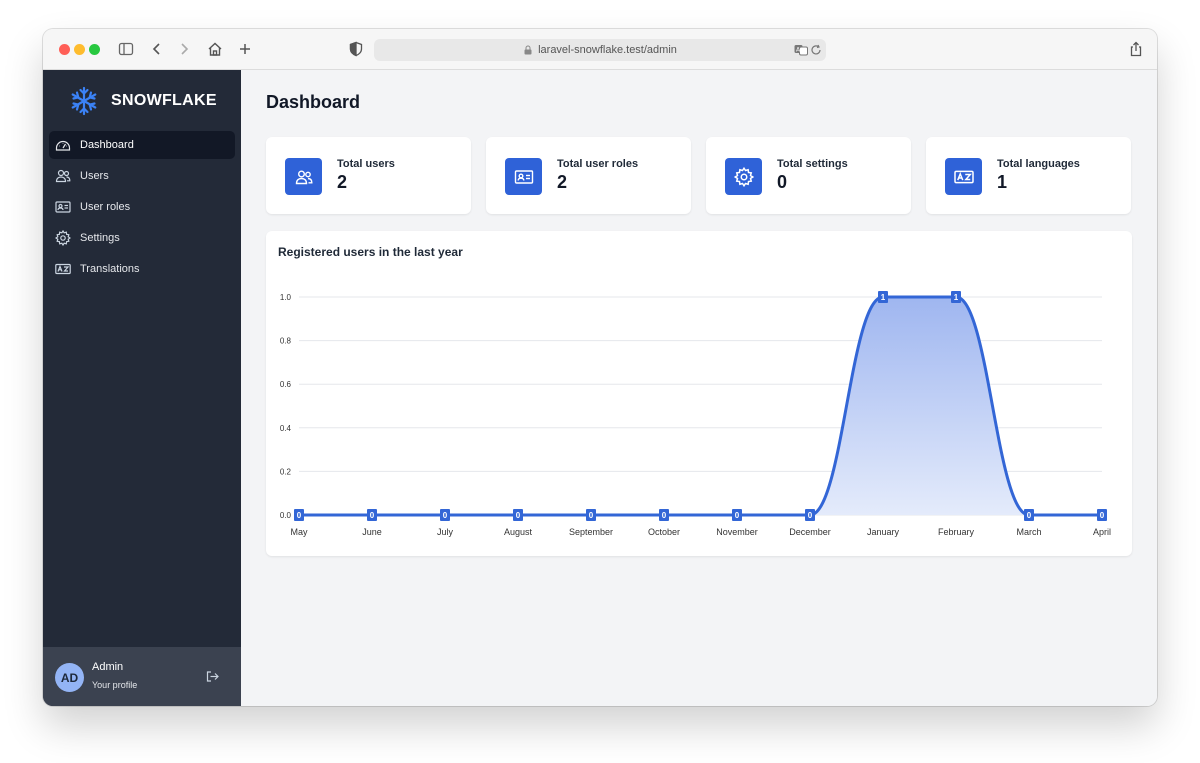  I want to click on browser-toolbar: laravel-snowflake.test/admin A, so click(600, 49).